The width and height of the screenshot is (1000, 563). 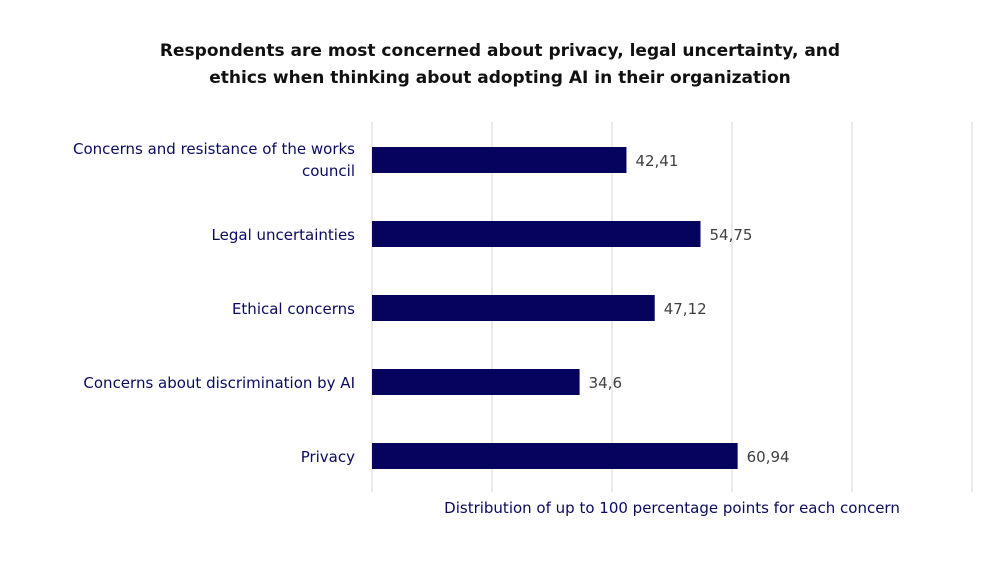 What do you see at coordinates (219, 383) in the screenshot?
I see `category-label: Concerns about discrimination by AI` at bounding box center [219, 383].